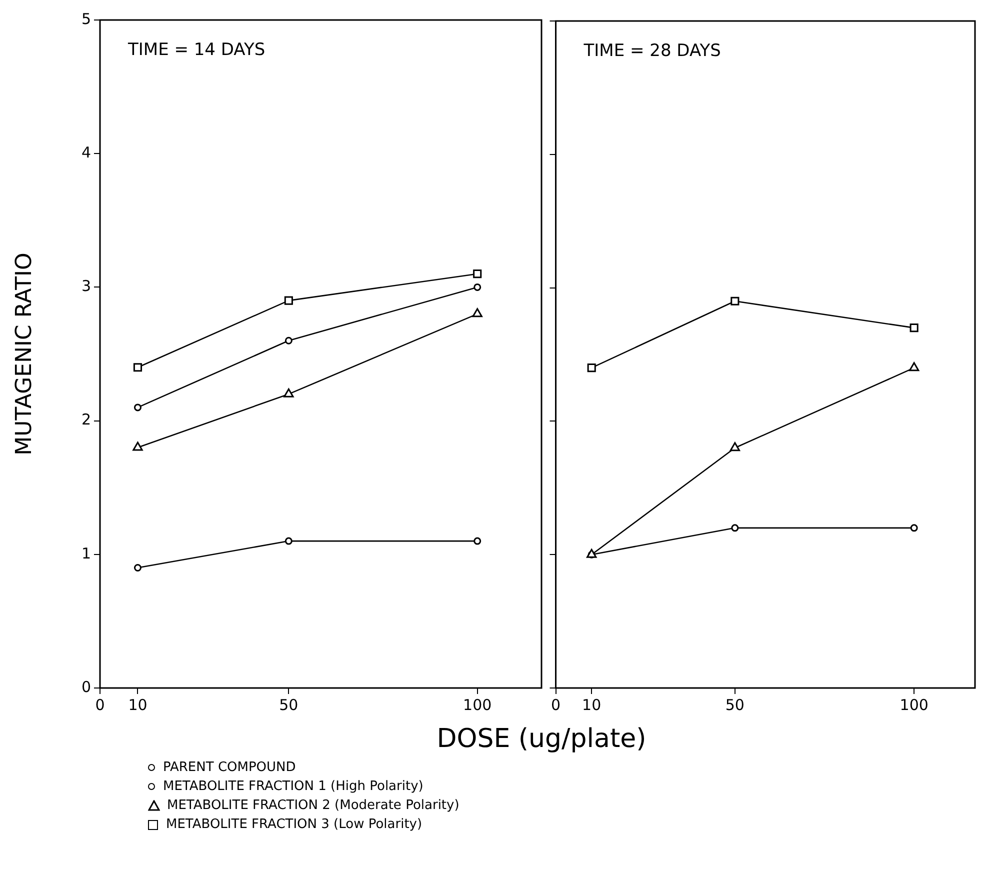 The height and width of the screenshot is (873, 993). I want to click on legend-label: METABOLITE FRACTION 3 (Low Polarity), so click(294, 825).